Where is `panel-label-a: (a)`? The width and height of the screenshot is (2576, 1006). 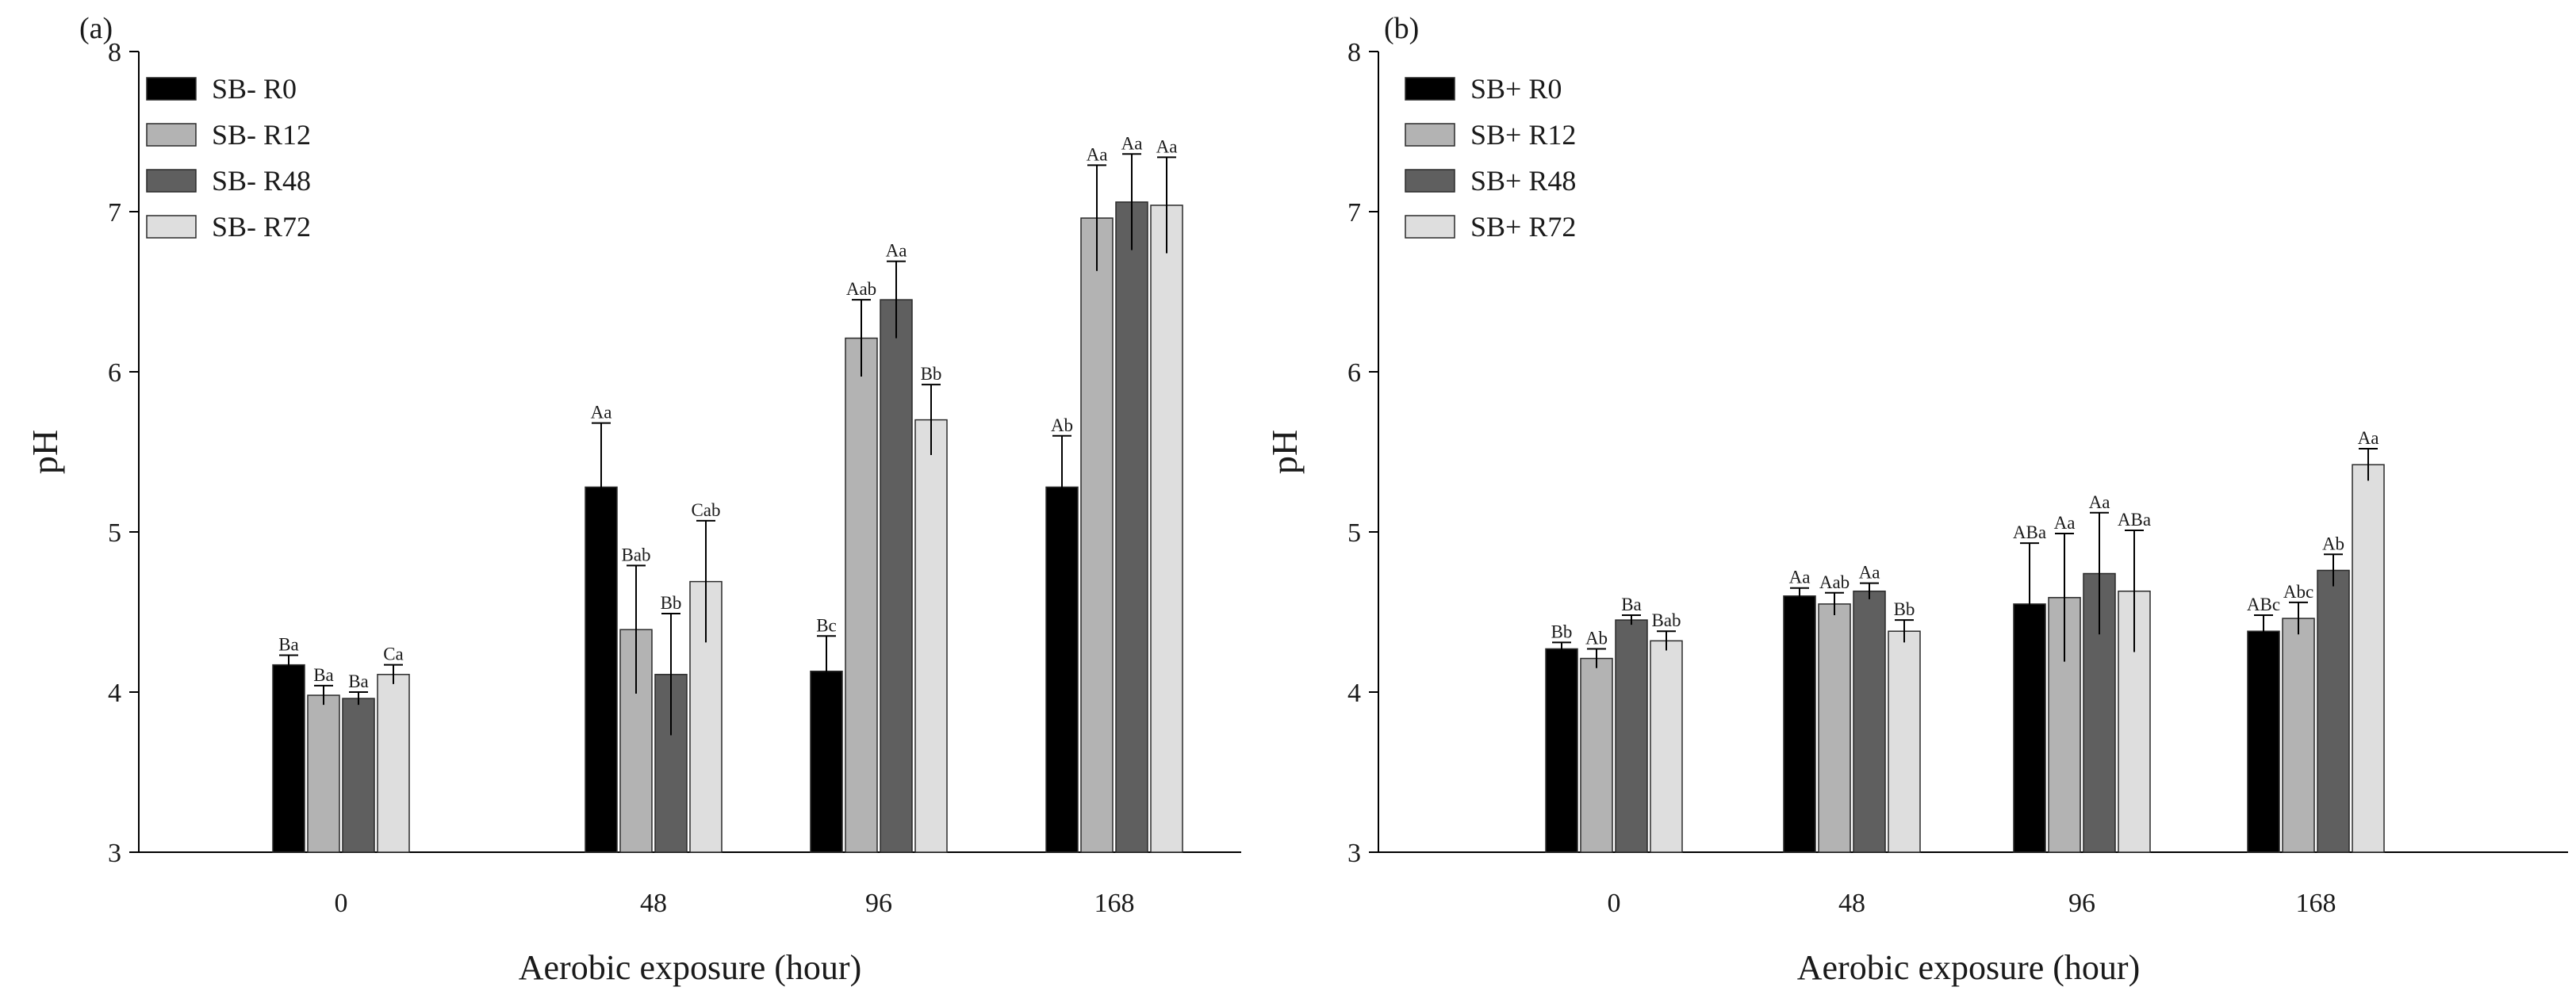
panel-label-a: (a) is located at coordinates (96, 28).